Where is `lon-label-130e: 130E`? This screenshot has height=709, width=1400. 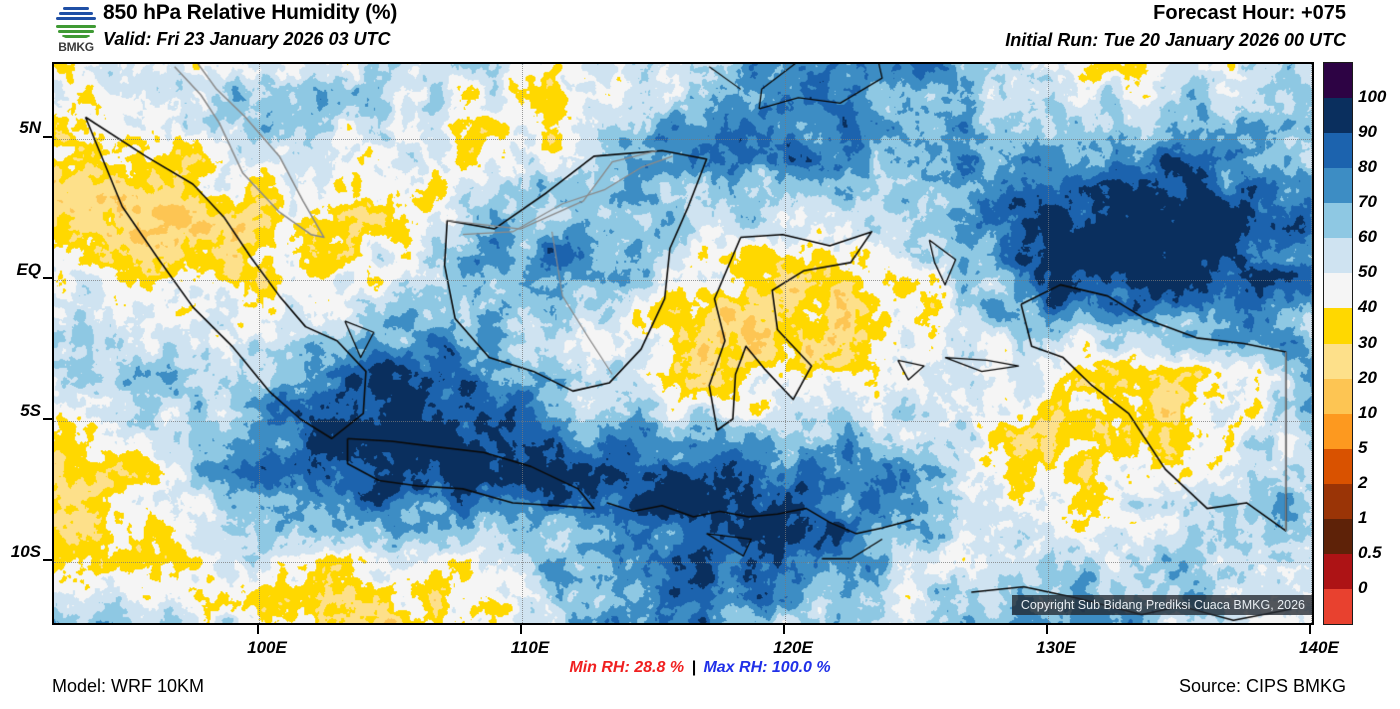 lon-label-130e: 130E is located at coordinates (1056, 647).